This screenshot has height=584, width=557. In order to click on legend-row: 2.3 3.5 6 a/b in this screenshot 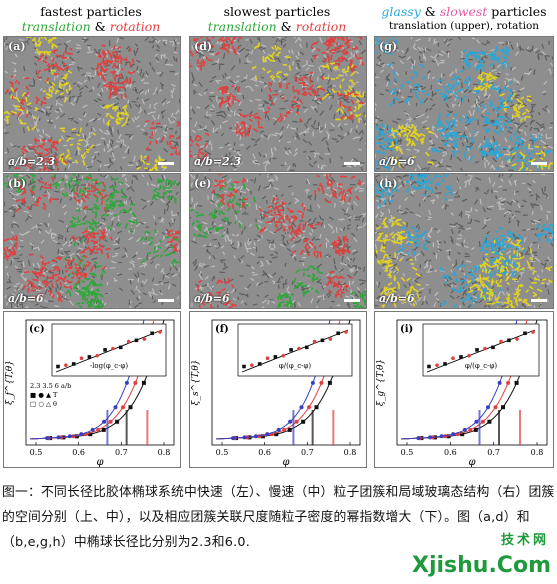, I will do `click(50, 386)`.